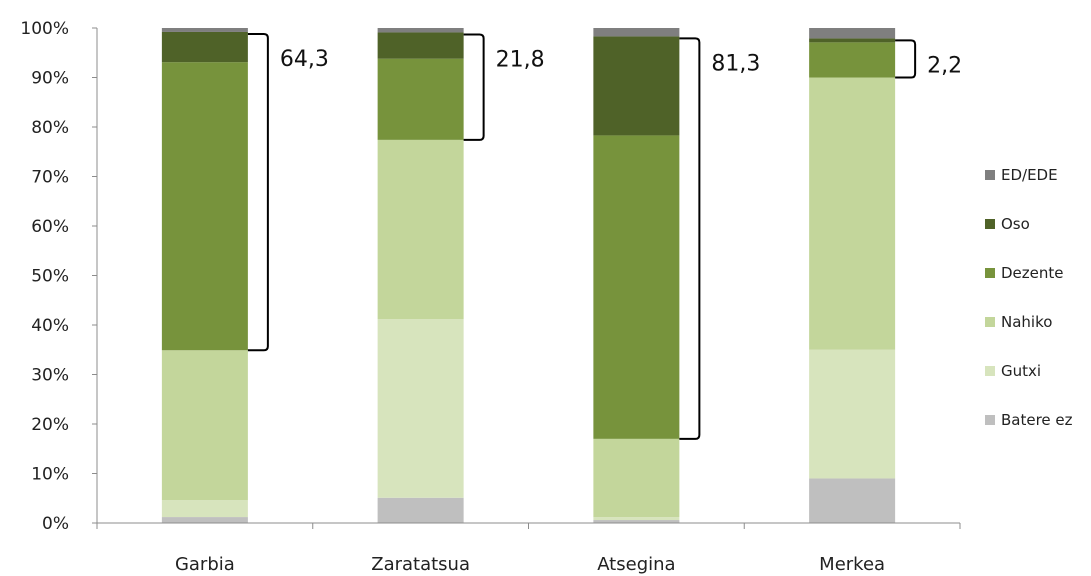 This screenshot has height=576, width=1091. I want to click on y-tick-label: 0%, so click(55, 524).